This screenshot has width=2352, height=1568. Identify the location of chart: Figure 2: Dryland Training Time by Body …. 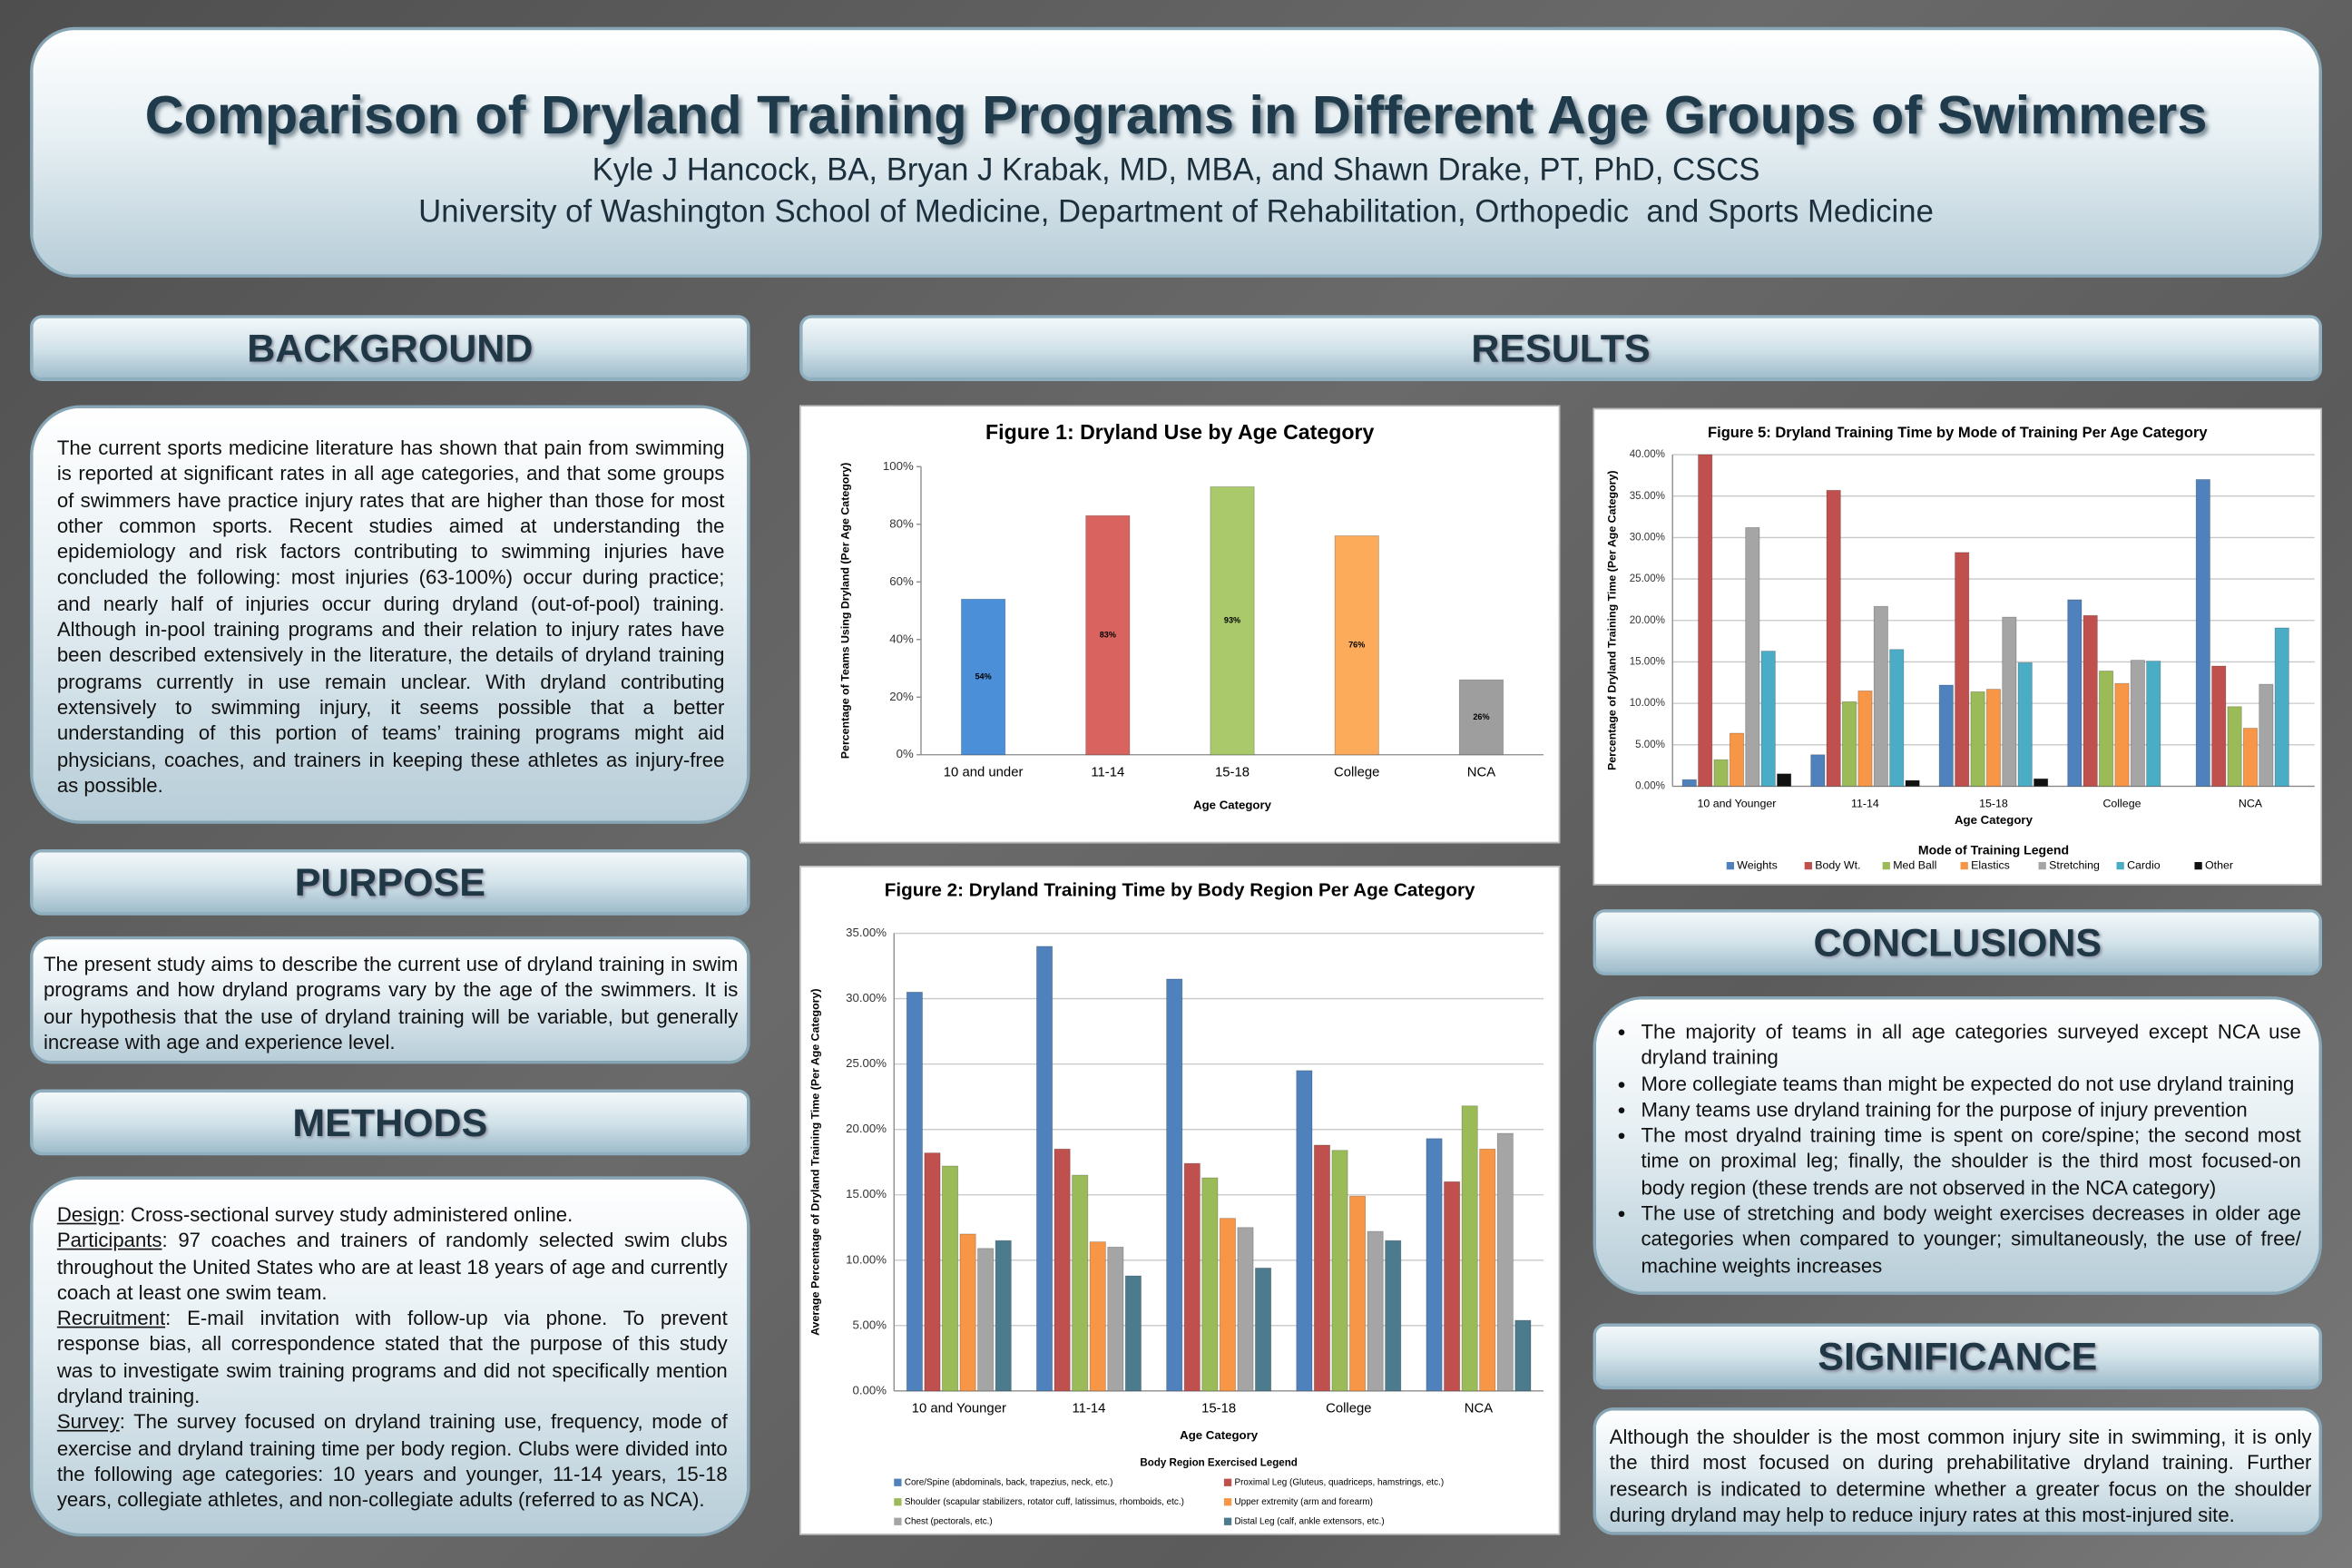
(1176, 1203).